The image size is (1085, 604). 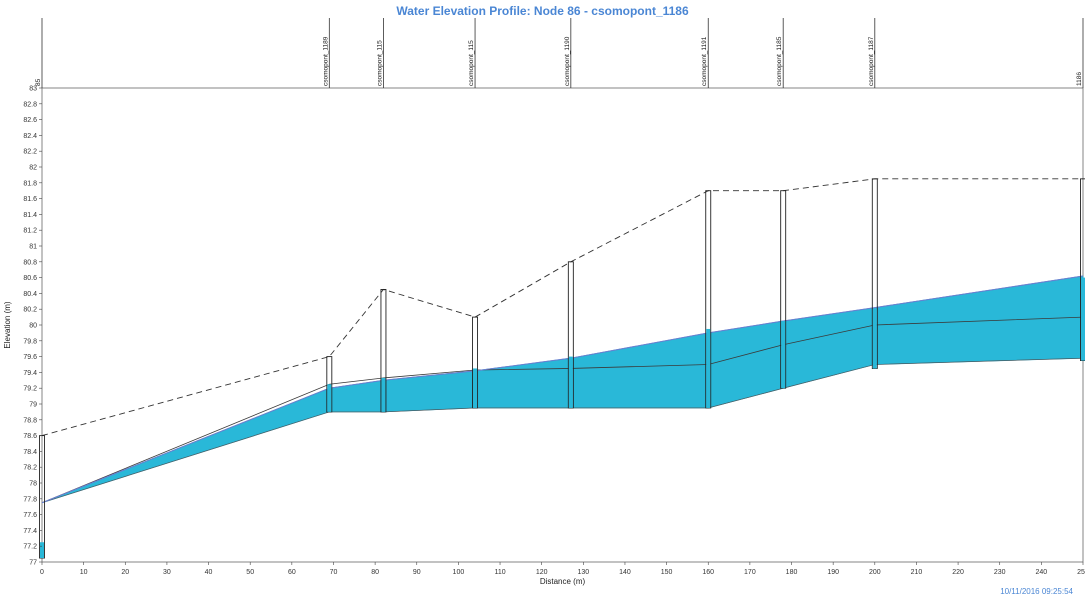 I want to click on y-tick-label: 82.6, so click(x=30, y=120).